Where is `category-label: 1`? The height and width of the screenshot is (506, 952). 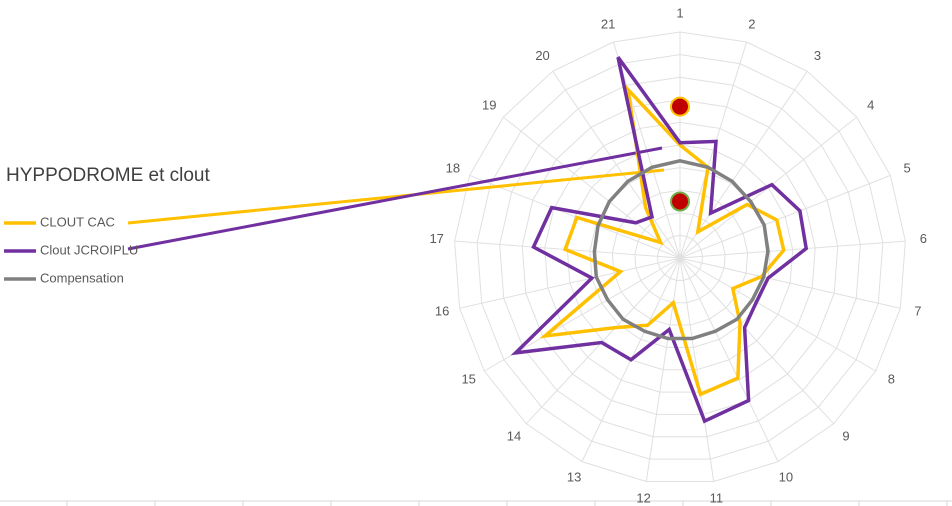 category-label: 1 is located at coordinates (679, 12).